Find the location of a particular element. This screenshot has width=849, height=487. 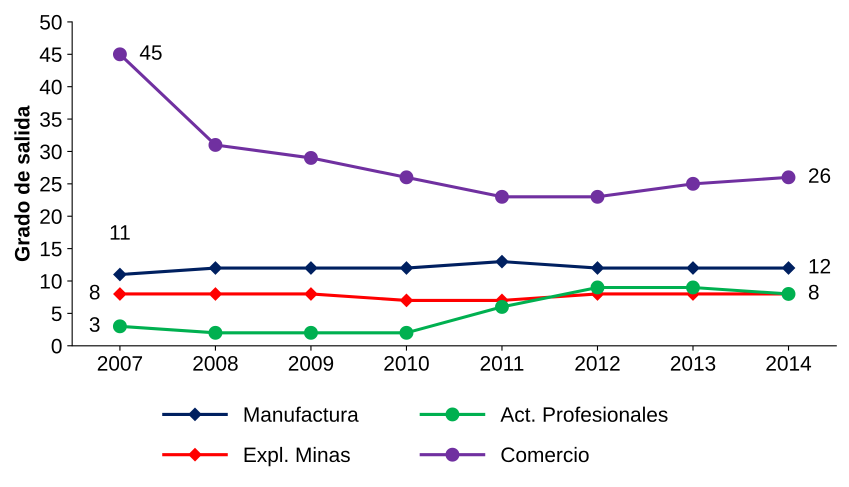

y-tick-label: 45 is located at coordinates (51, 55).